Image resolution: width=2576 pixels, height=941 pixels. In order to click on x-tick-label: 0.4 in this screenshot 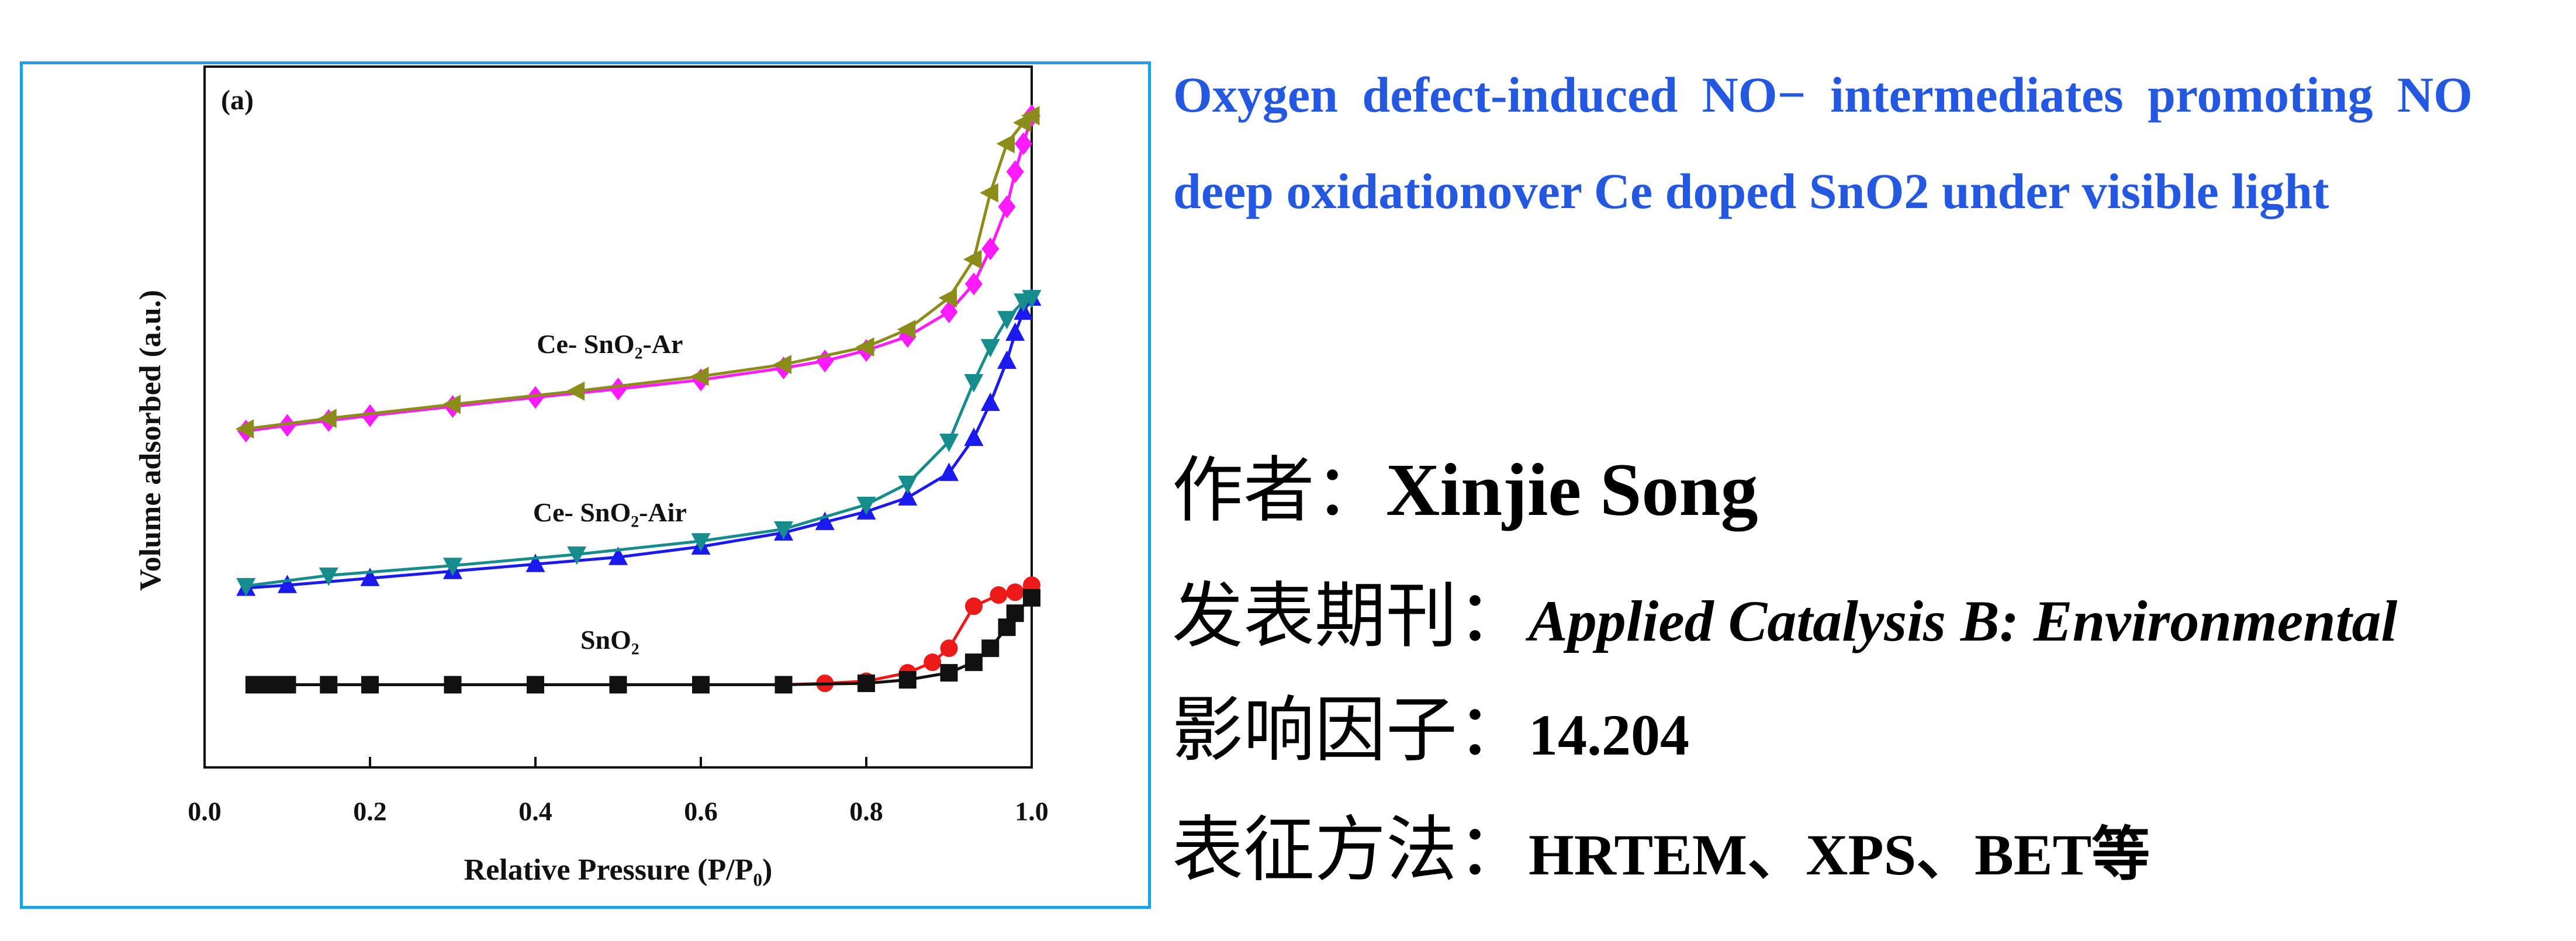, I will do `click(535, 811)`.